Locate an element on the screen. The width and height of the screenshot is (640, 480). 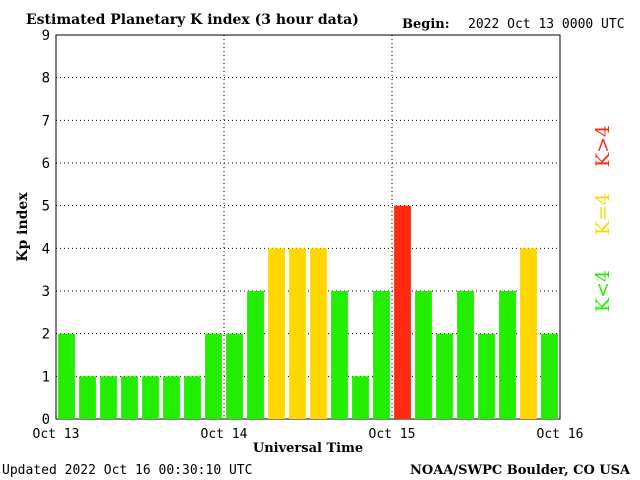
y-tick-label: 8 is located at coordinates (46, 79).